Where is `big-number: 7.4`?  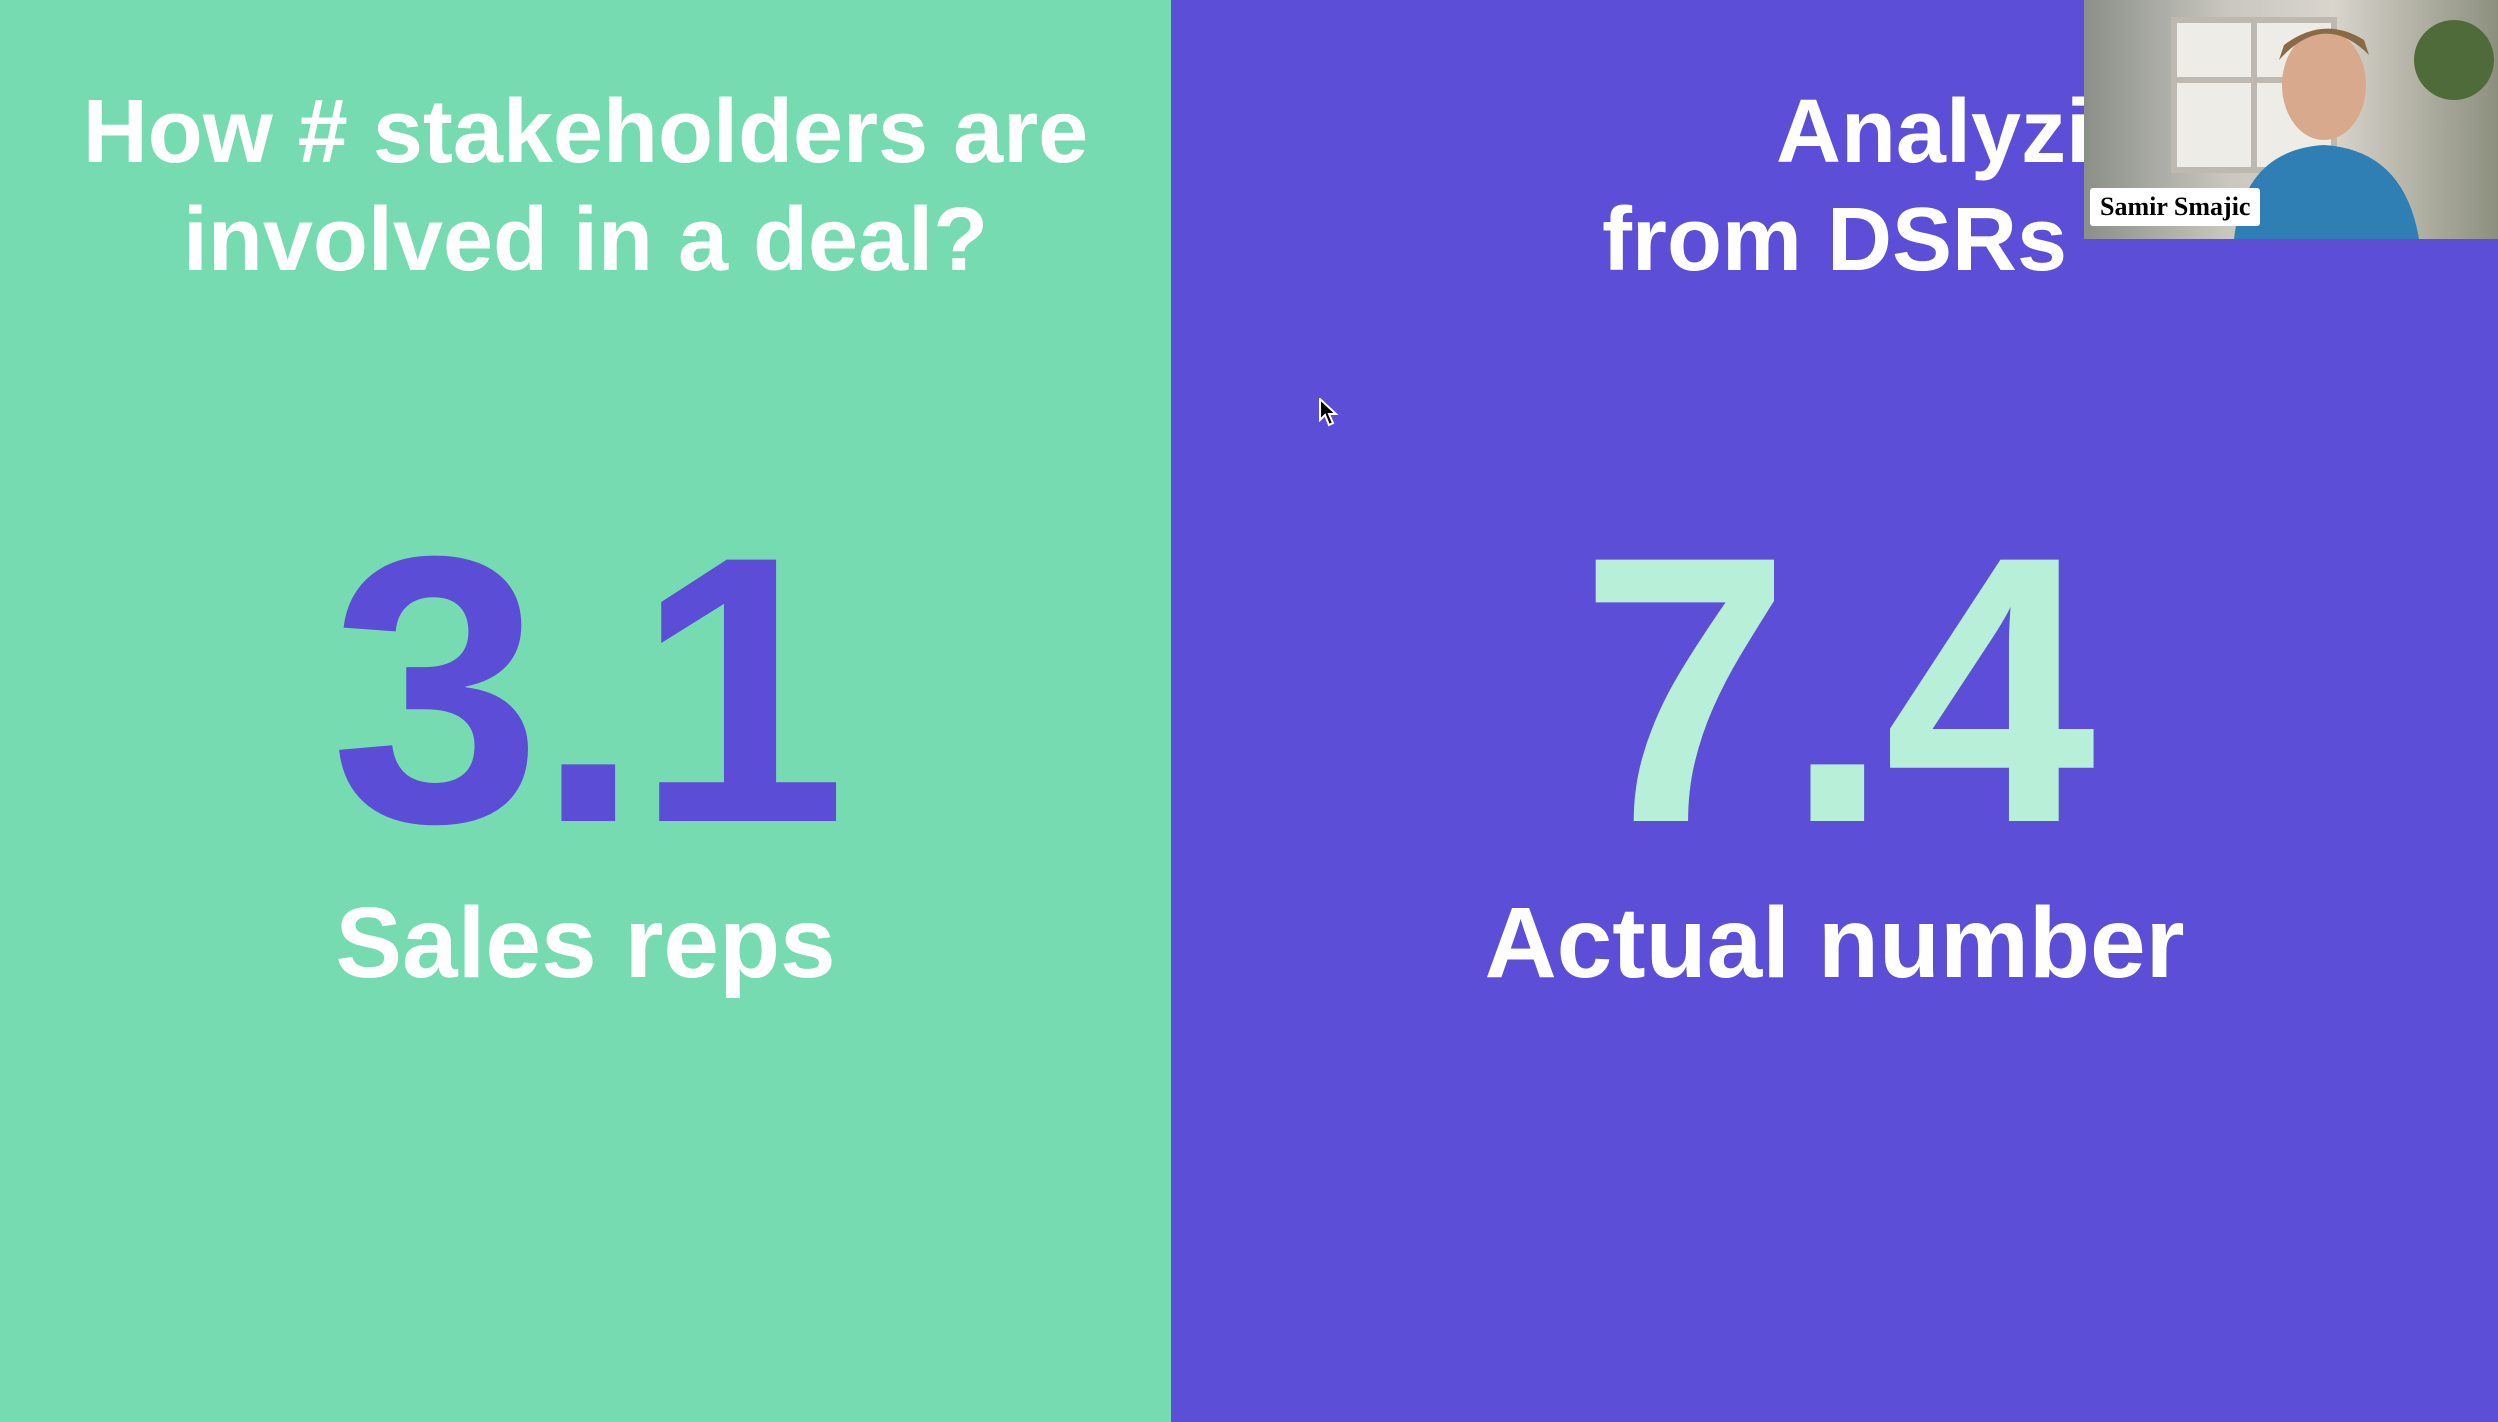
big-number: 7.4 is located at coordinates (1837, 689).